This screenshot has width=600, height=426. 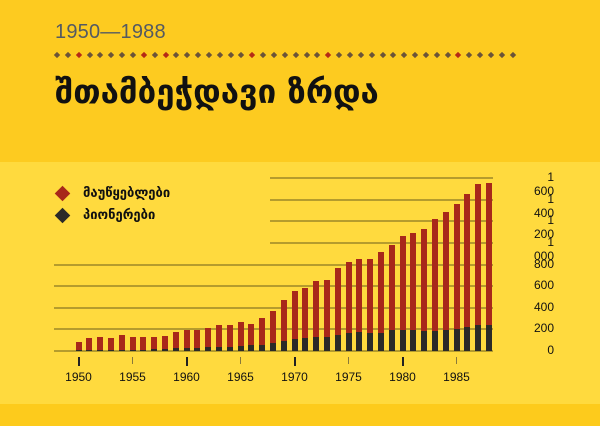 I want to click on x-axis-label: 1985, so click(x=456, y=377).